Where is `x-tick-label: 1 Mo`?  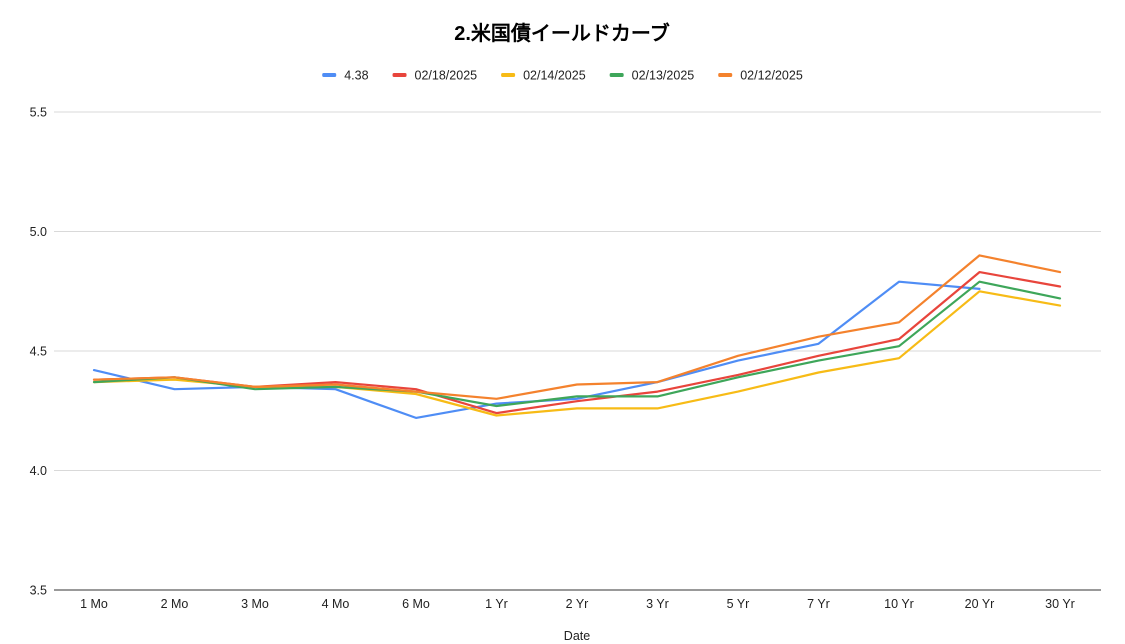 x-tick-label: 1 Mo is located at coordinates (94, 604).